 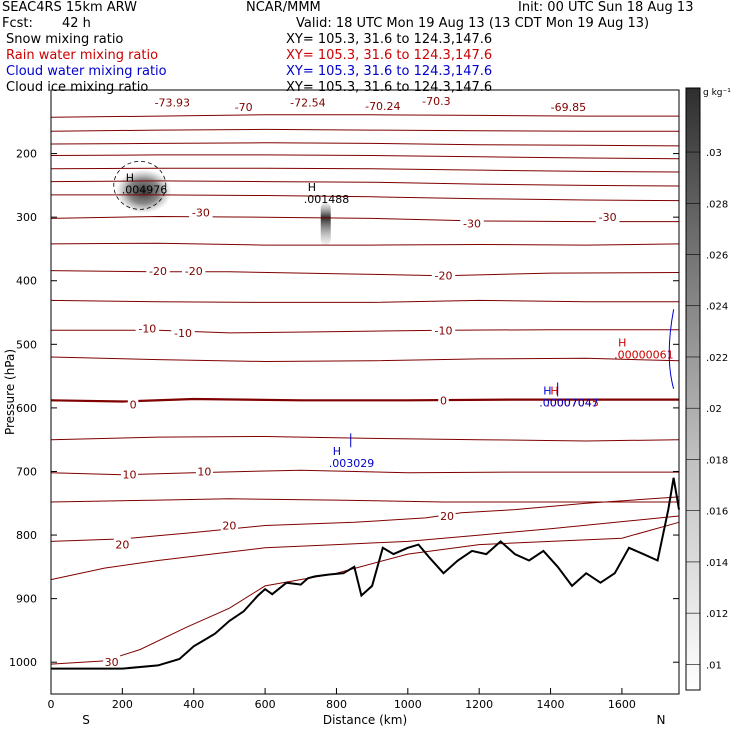 I want to click on y-tick-label: 500, so click(x=26, y=344).